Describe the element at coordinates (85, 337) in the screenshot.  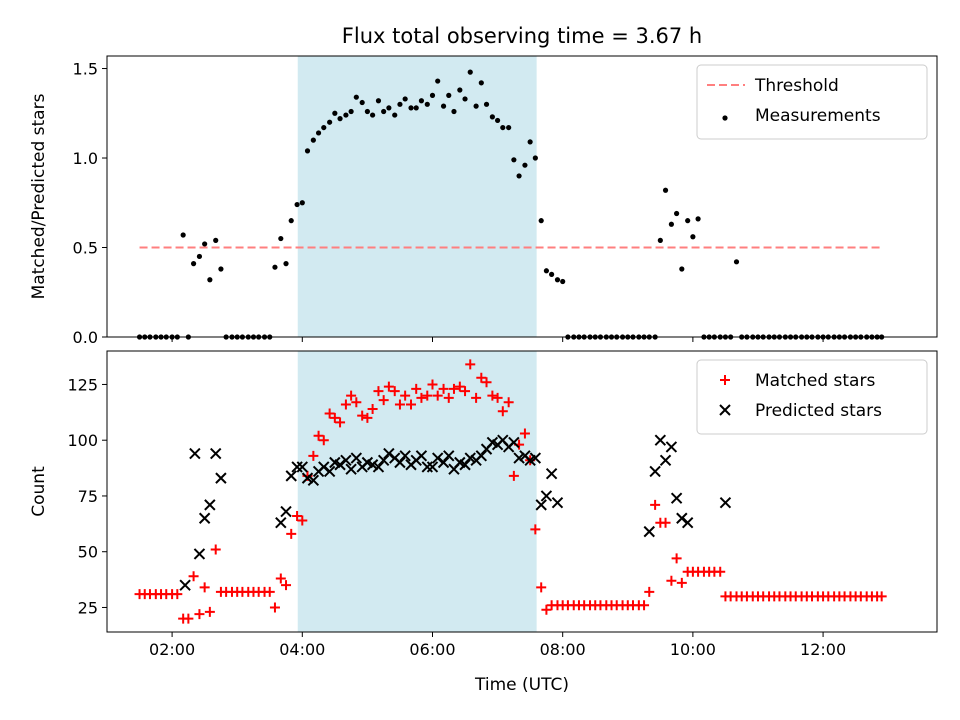
I see `y-tick-label: 0.0` at that location.